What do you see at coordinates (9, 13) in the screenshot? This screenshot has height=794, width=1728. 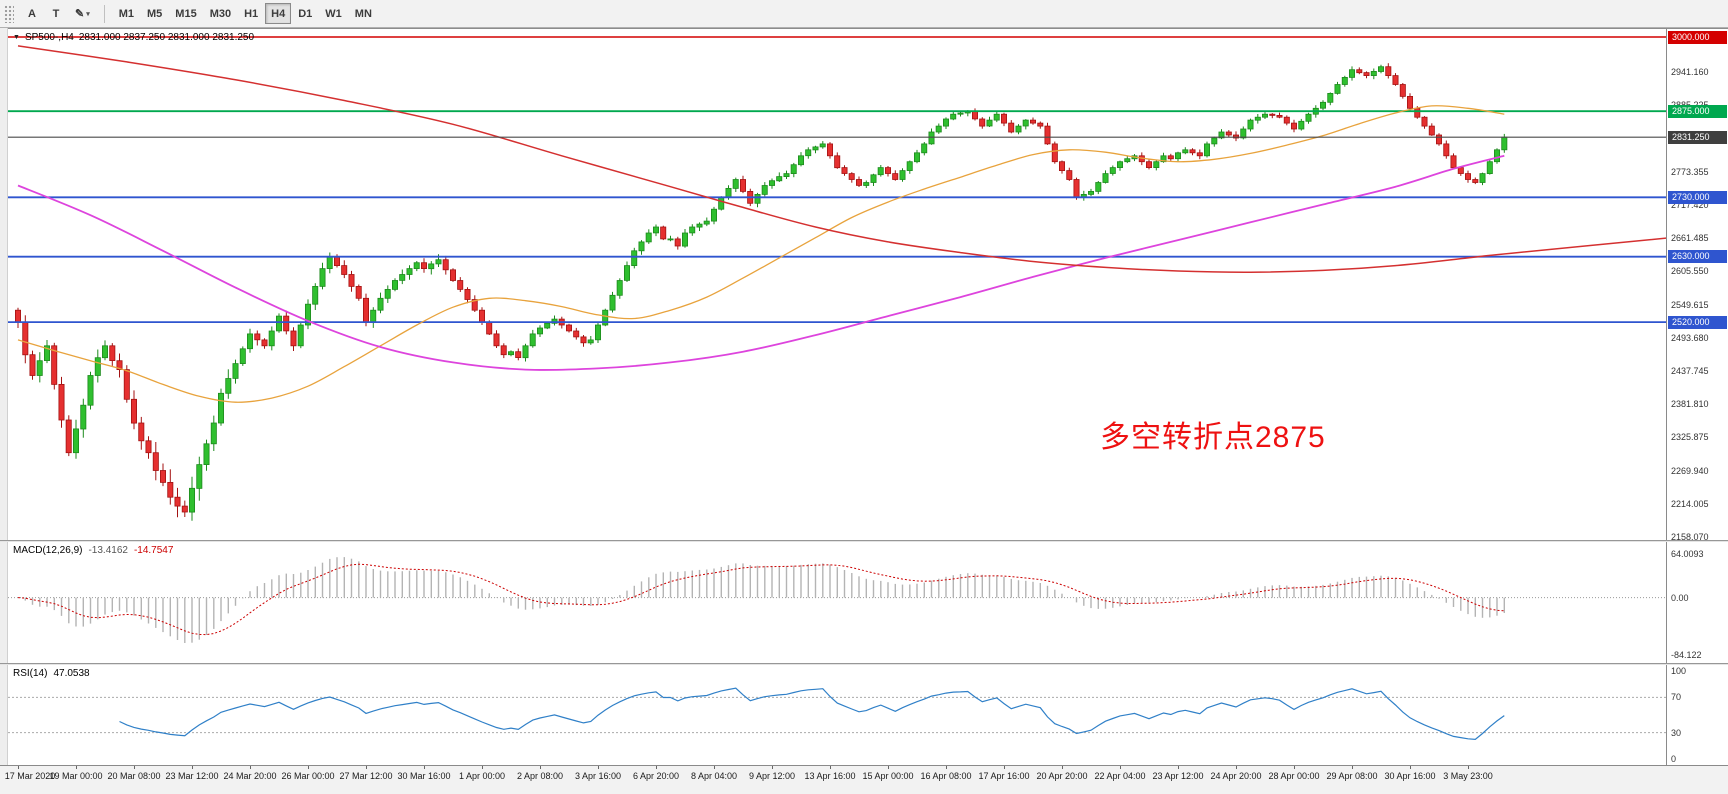 I see `toolbar-grip` at bounding box center [9, 13].